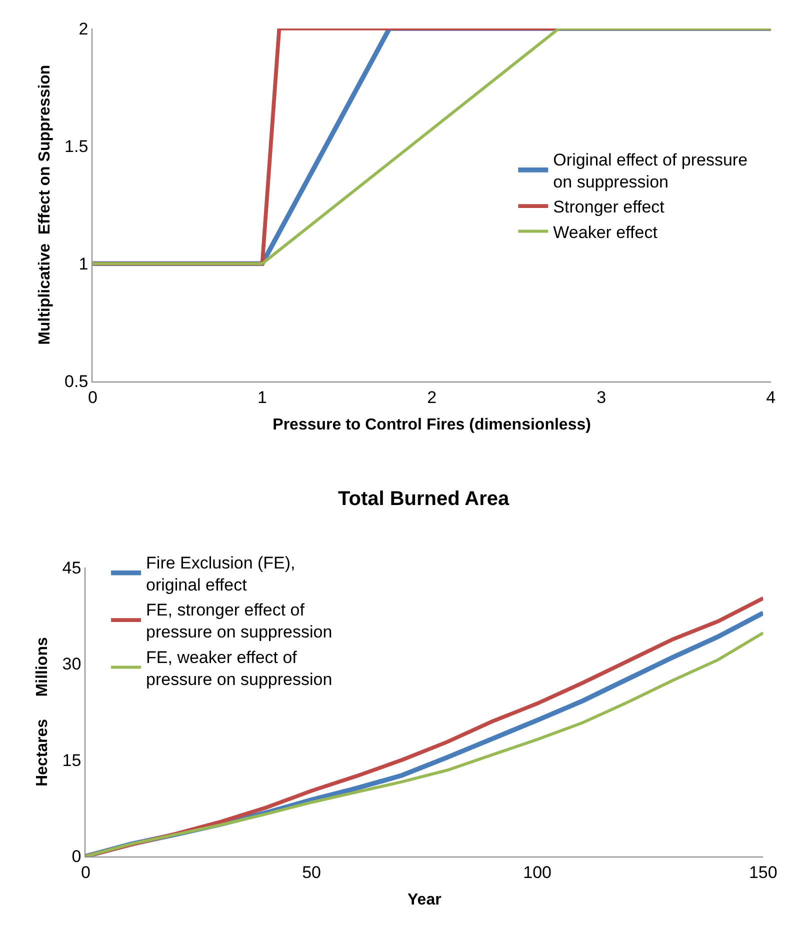  I want to click on x-axis-title: Year, so click(425, 899).